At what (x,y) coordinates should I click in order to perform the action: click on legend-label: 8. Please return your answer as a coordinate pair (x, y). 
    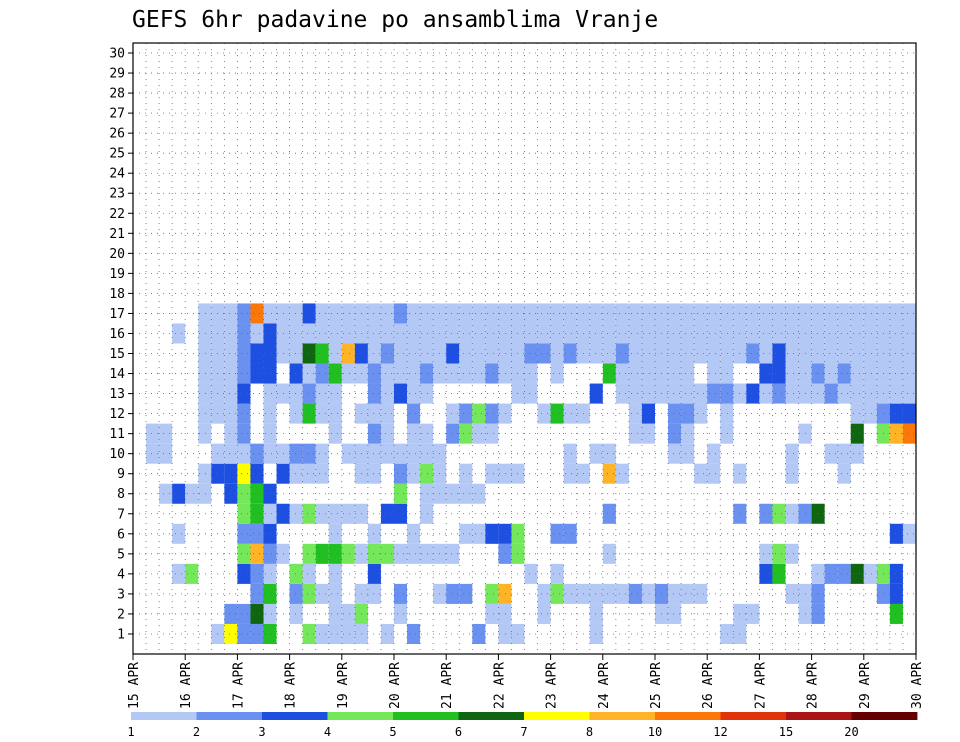
    Looking at the image, I should click on (589, 732).